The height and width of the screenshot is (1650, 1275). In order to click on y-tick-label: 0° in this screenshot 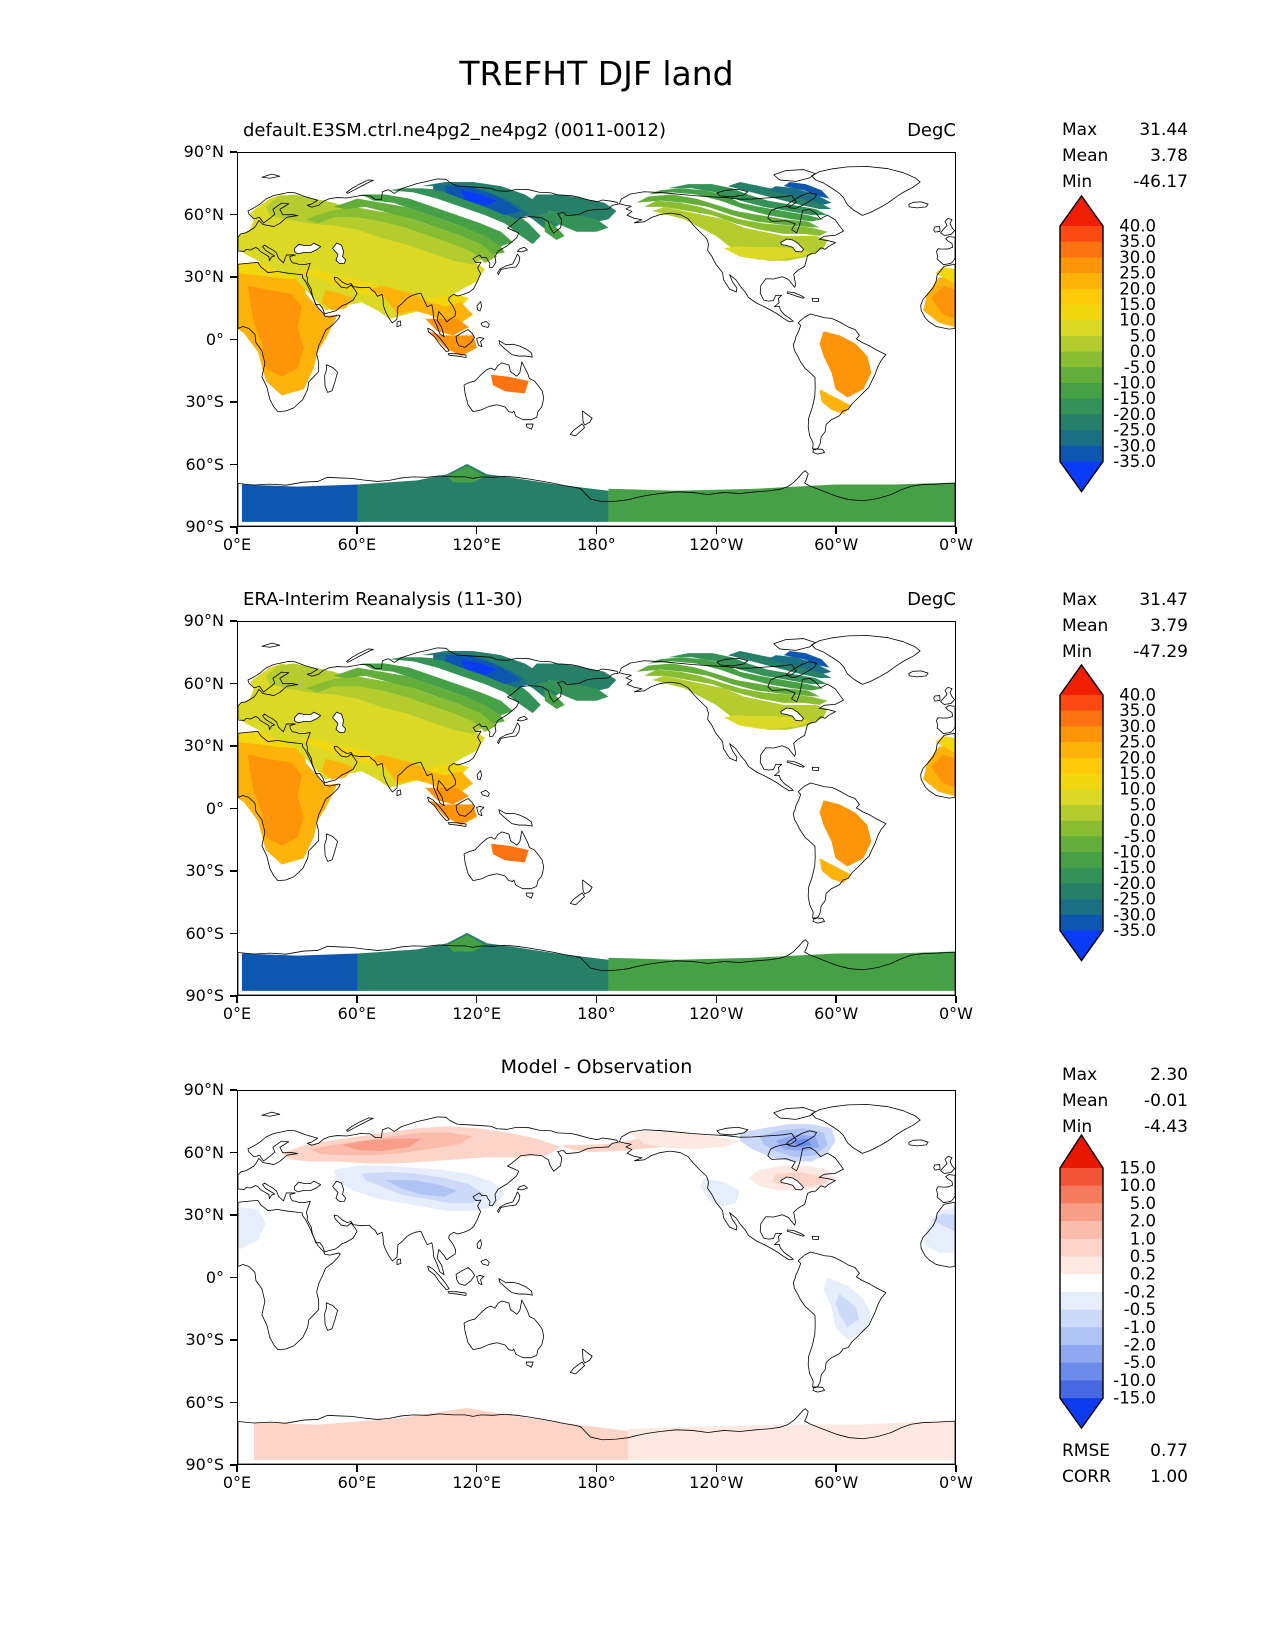, I will do `click(214, 1277)`.